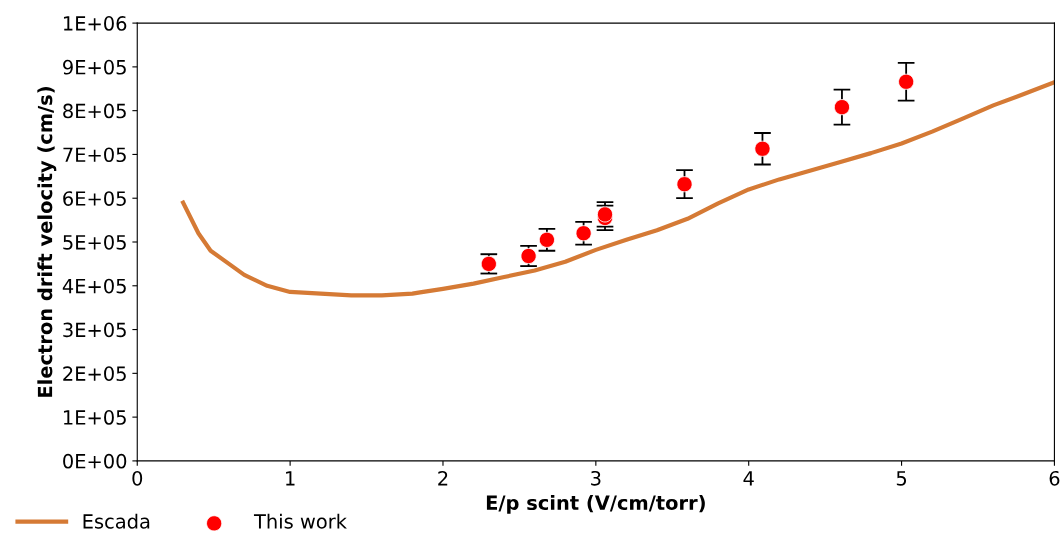 Image resolution: width=1064 pixels, height=550 pixels. What do you see at coordinates (94, 330) in the screenshot?
I see `y-tick-label: 3E+05` at bounding box center [94, 330].